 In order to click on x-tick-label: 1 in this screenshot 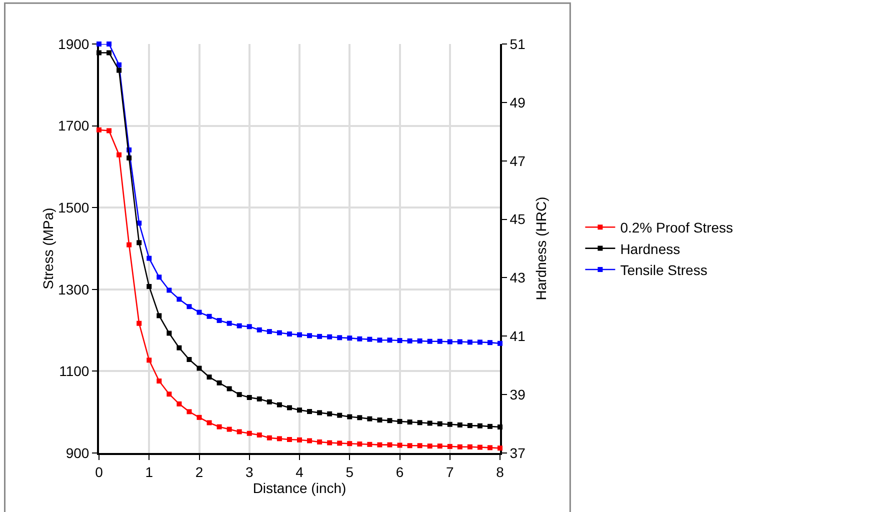, I will do `click(149, 472)`.